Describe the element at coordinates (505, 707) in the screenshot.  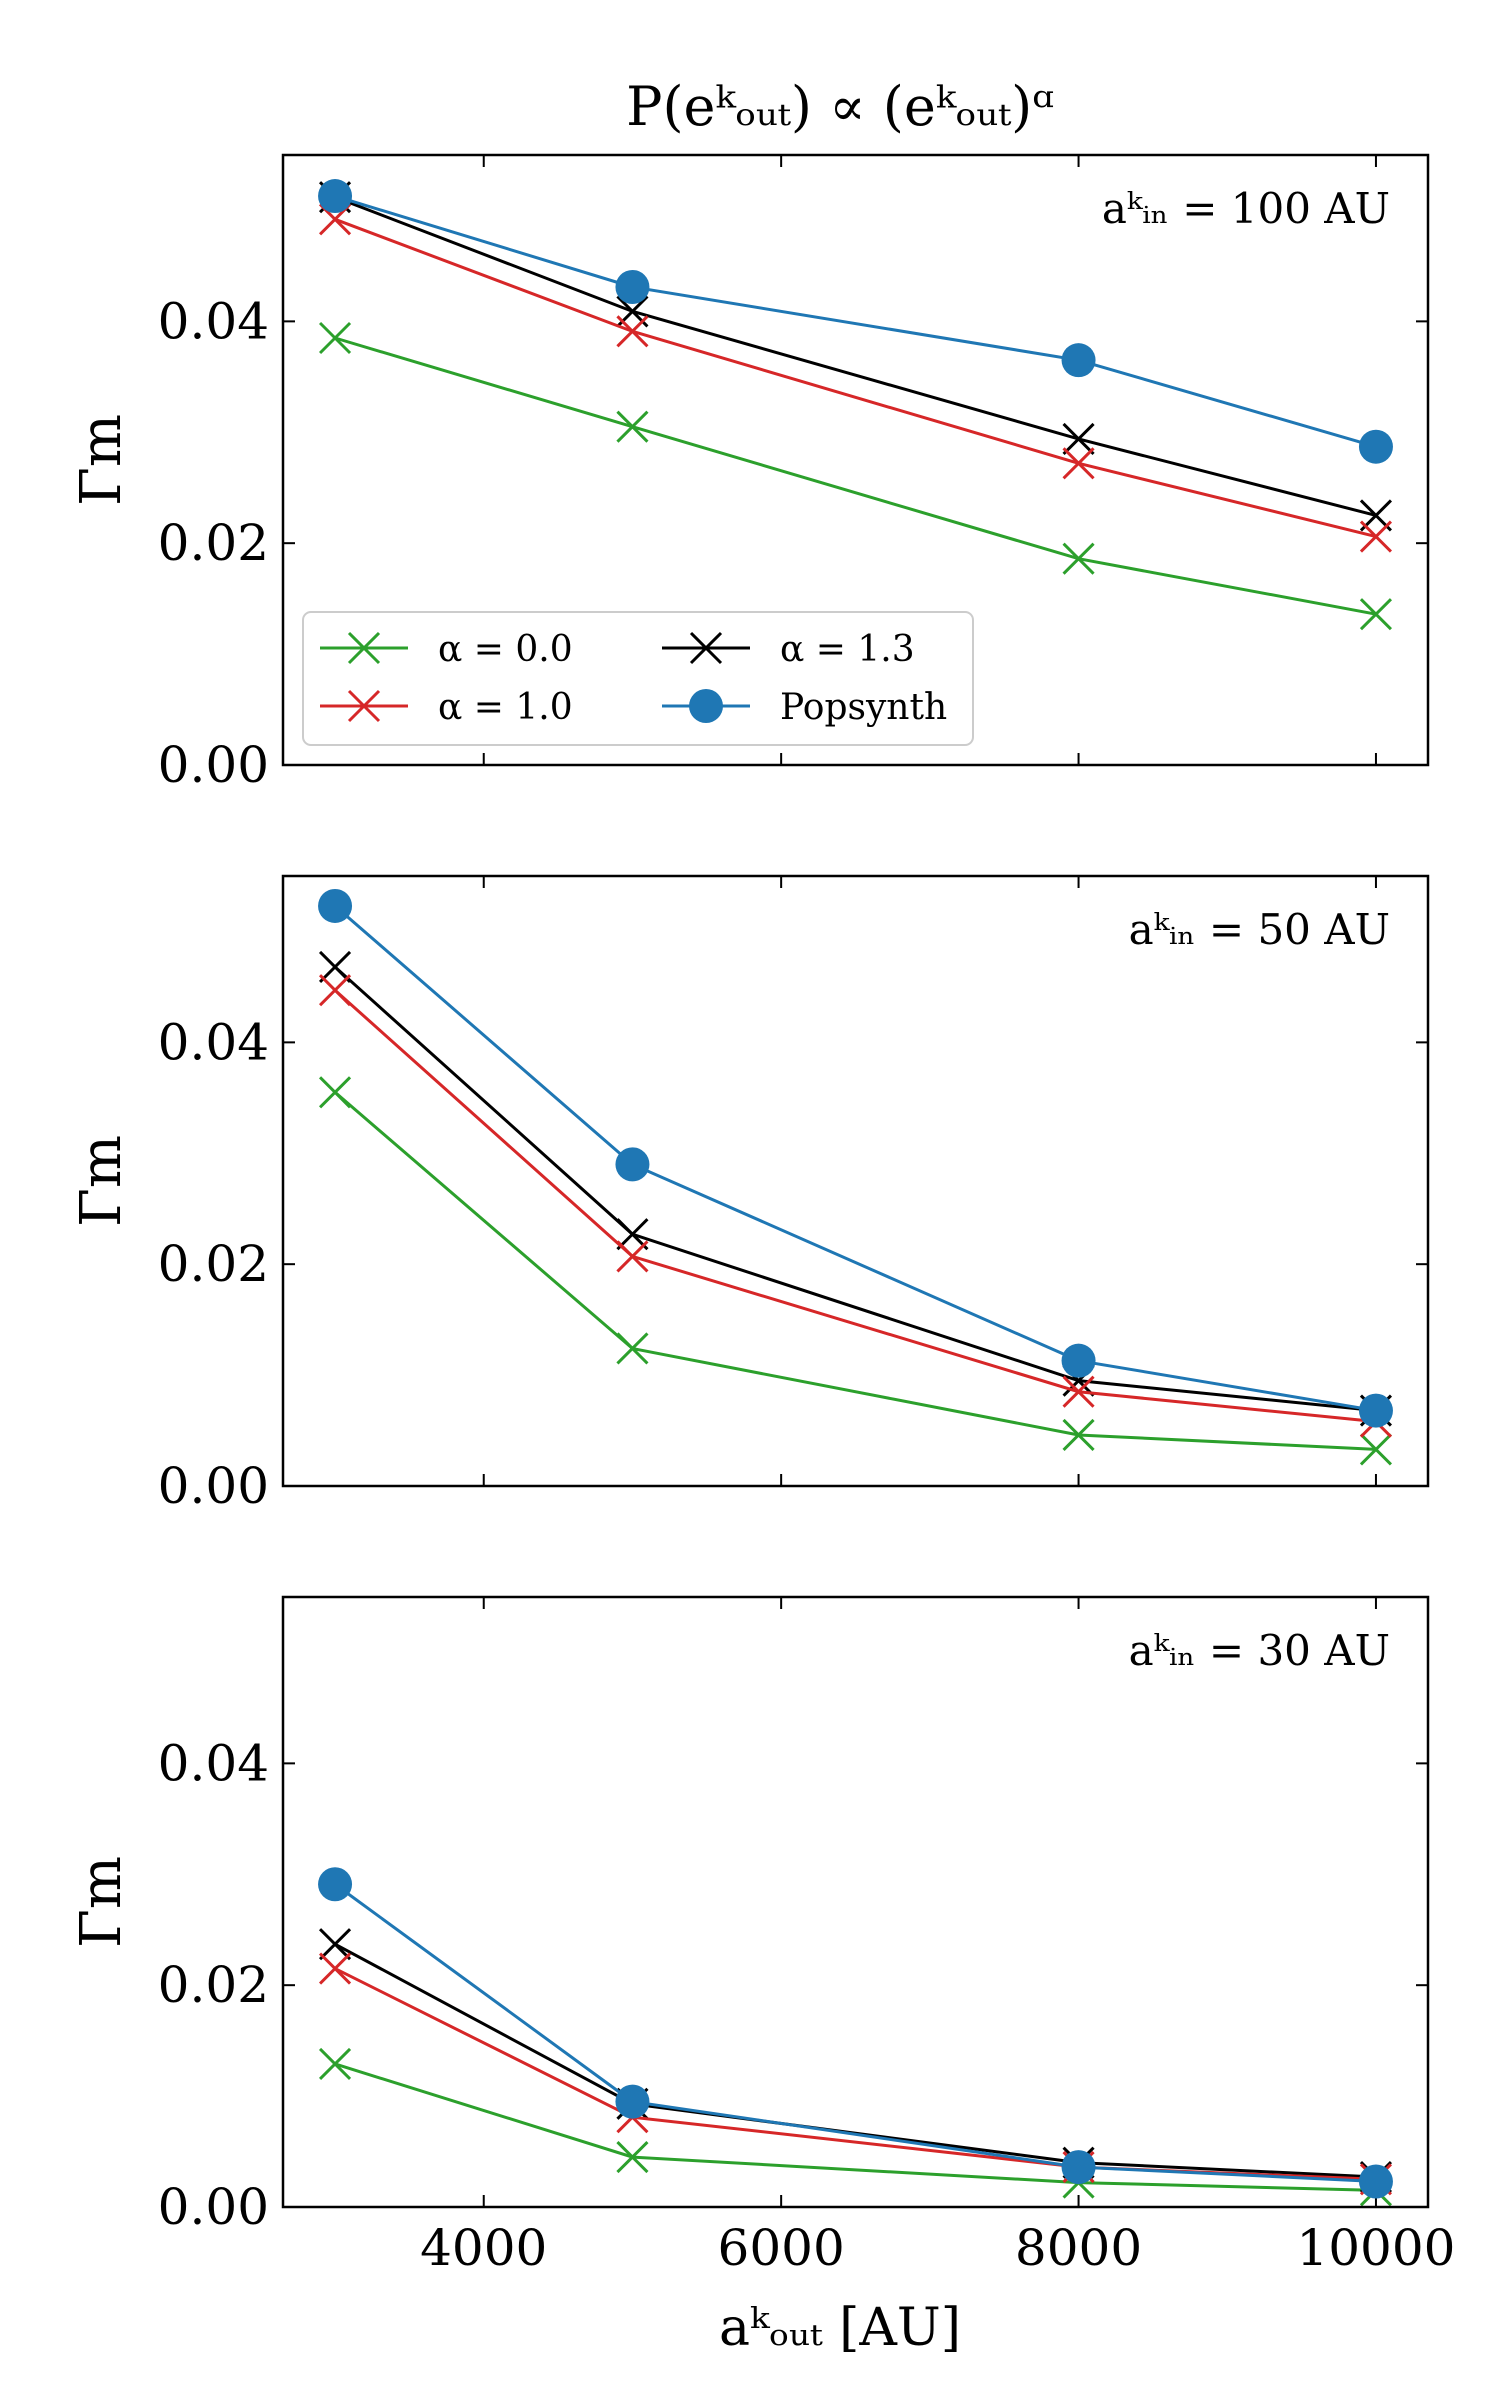
I see `legend-label: α = 1.0` at that location.